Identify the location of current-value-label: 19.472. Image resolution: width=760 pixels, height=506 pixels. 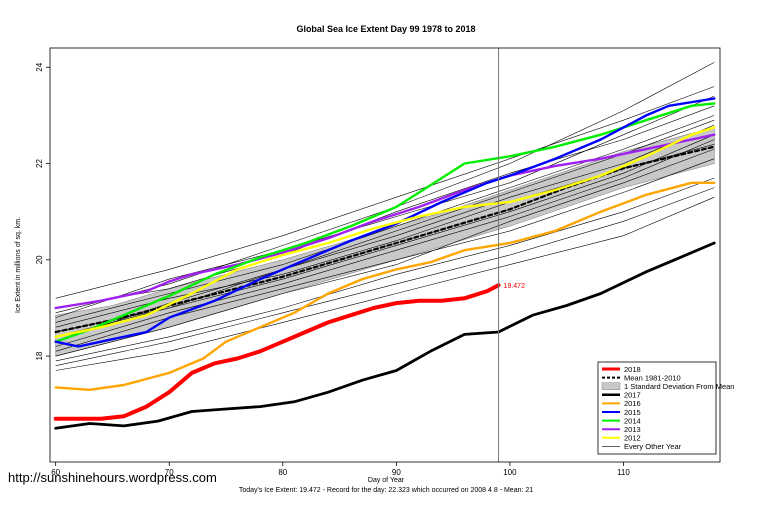
(515, 286).